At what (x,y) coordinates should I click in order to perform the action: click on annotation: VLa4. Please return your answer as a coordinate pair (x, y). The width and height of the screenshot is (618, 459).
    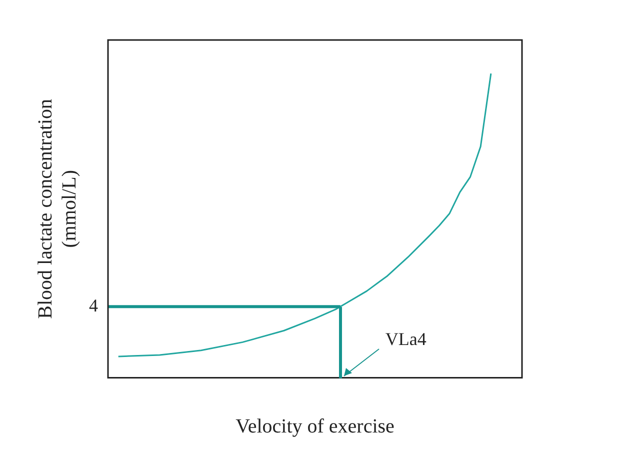
    Looking at the image, I should click on (405, 338).